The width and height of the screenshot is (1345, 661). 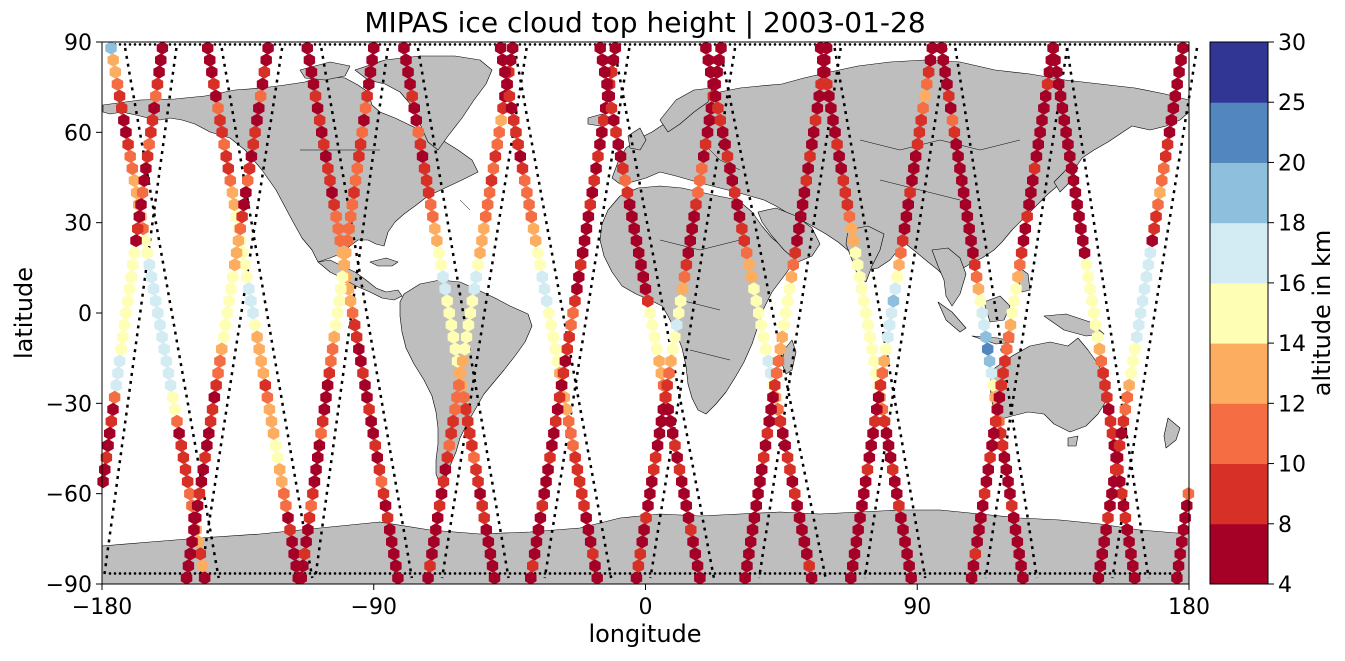 I want to click on chart-title: MIPAS ice cloud top height | 2003-01-28, so click(x=644, y=22).